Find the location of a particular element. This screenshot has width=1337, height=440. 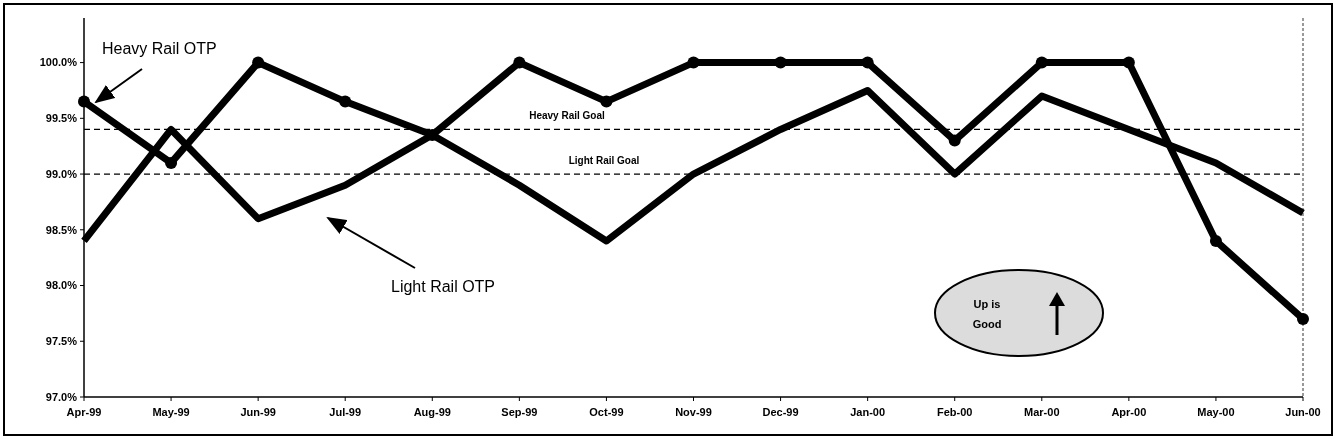

x-tick-label: Feb-00 is located at coordinates (954, 412).